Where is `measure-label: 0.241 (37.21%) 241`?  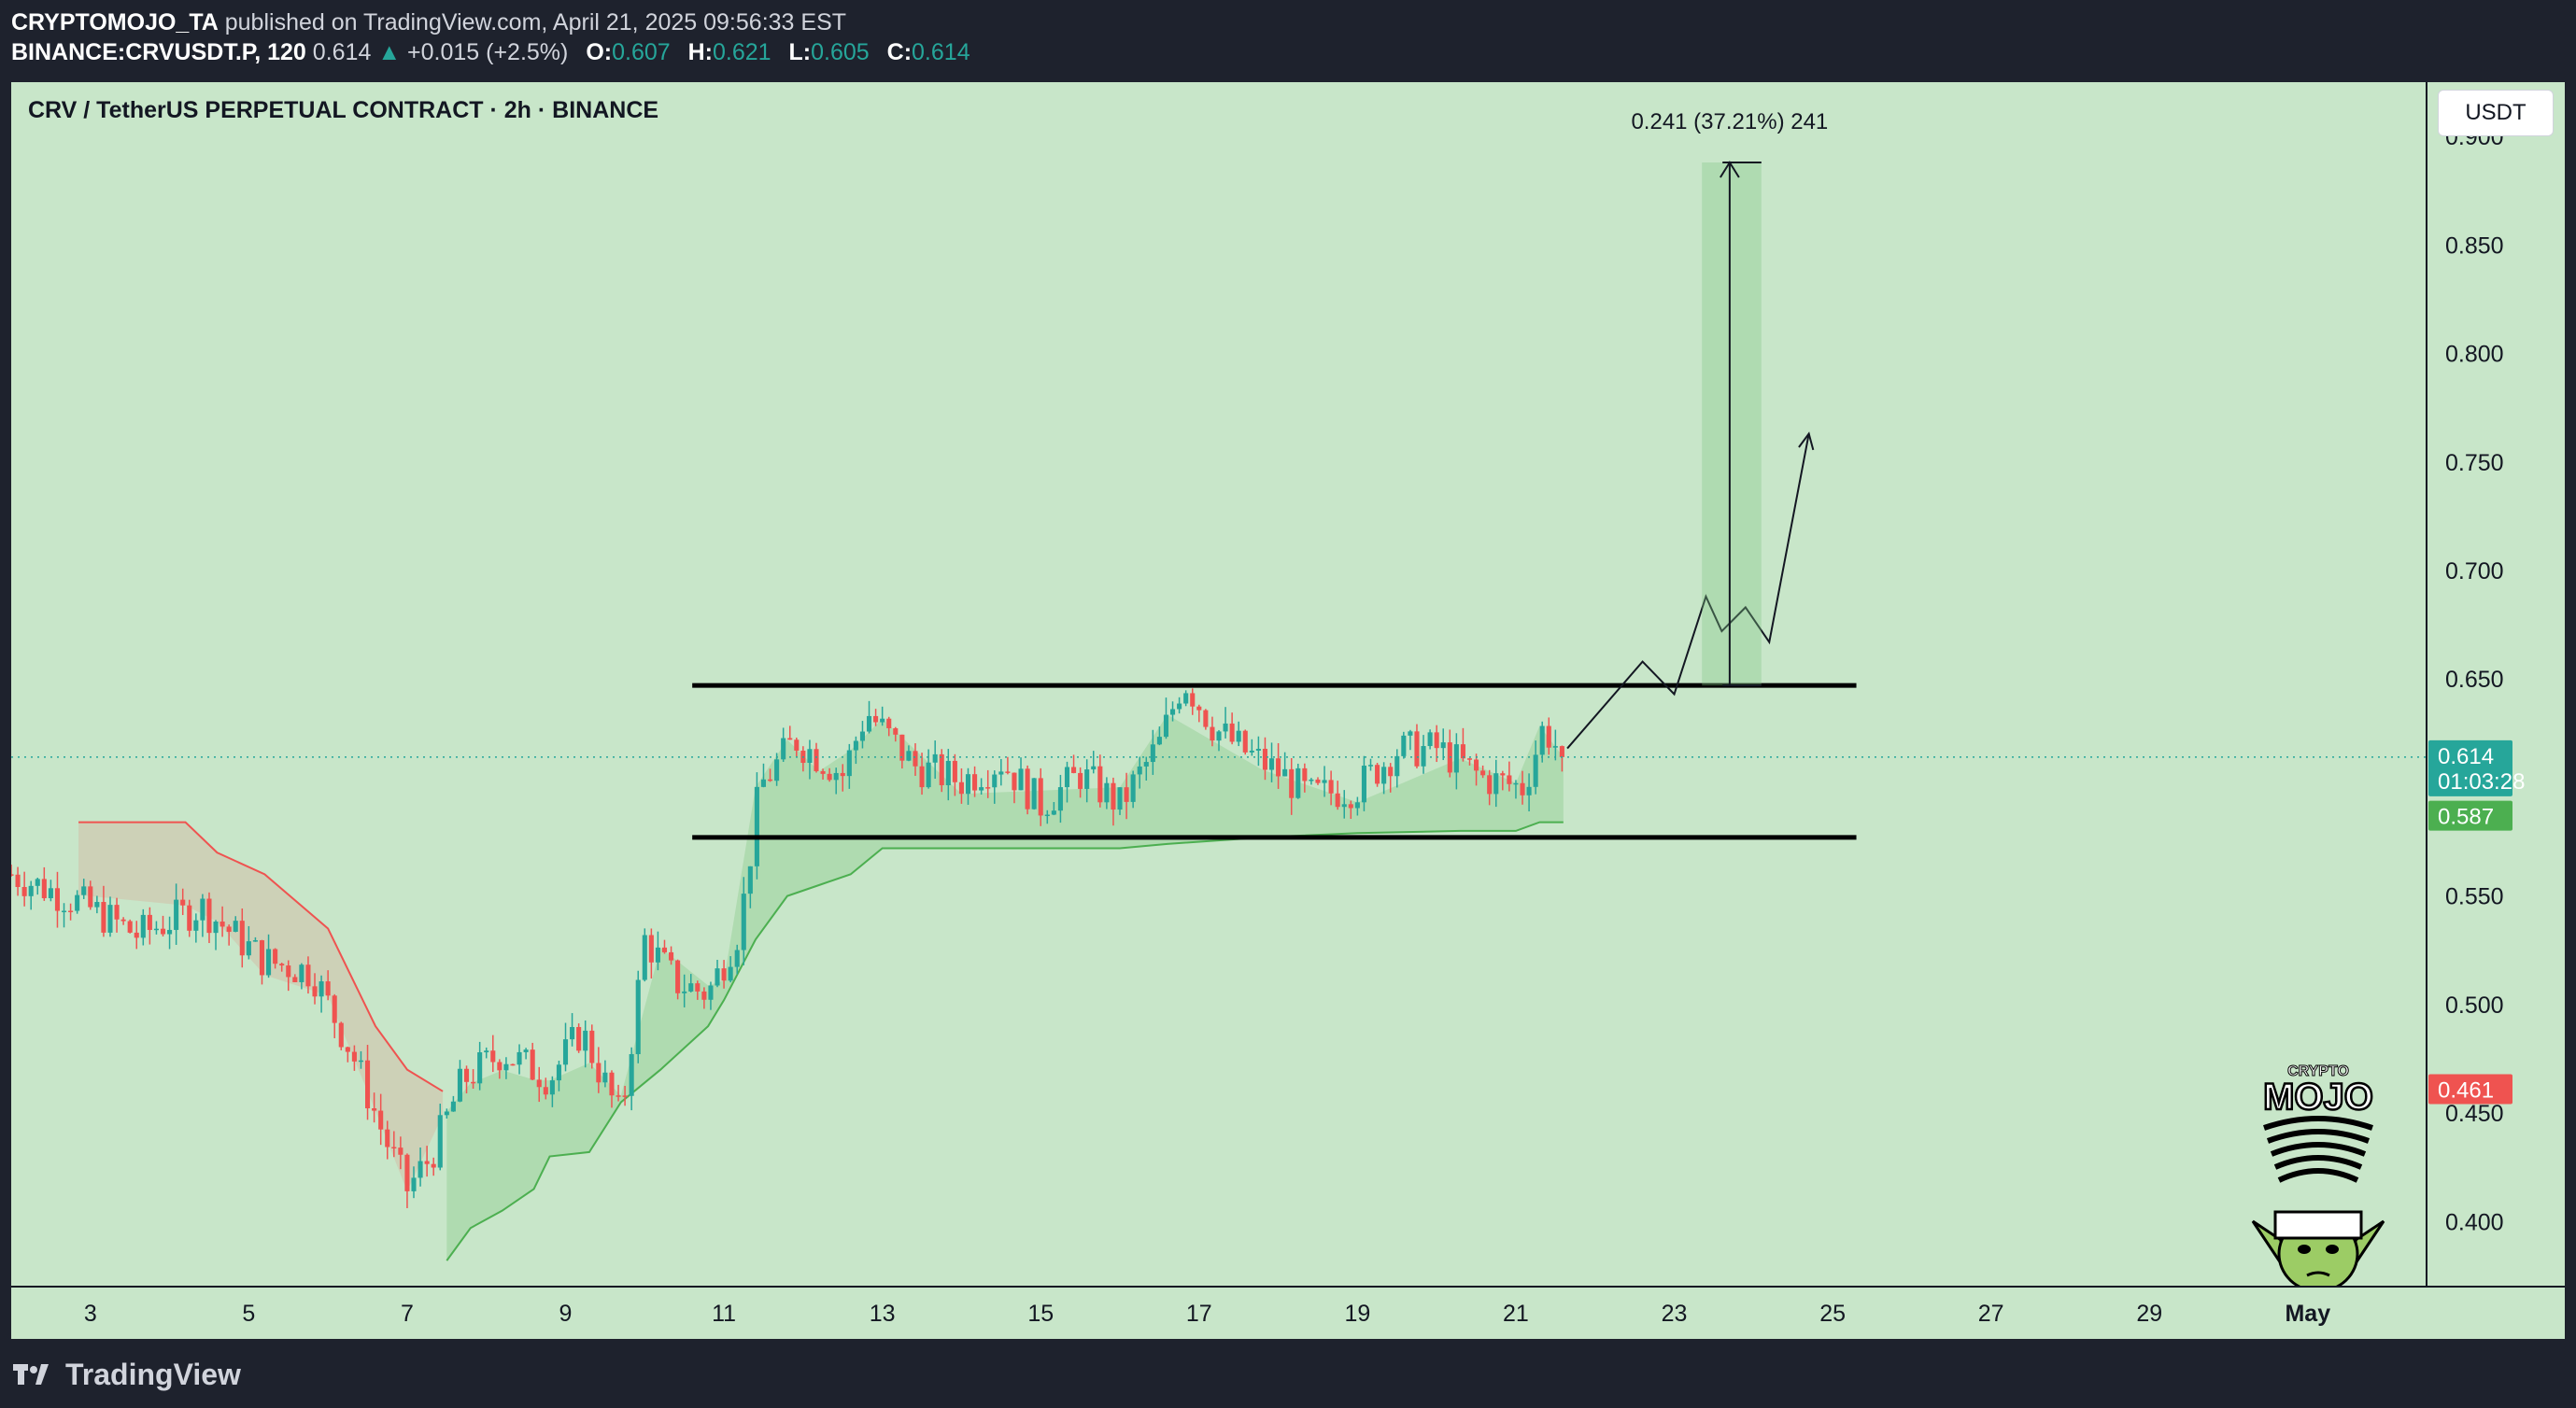
measure-label: 0.241 (37.21%) 241 is located at coordinates (1729, 122).